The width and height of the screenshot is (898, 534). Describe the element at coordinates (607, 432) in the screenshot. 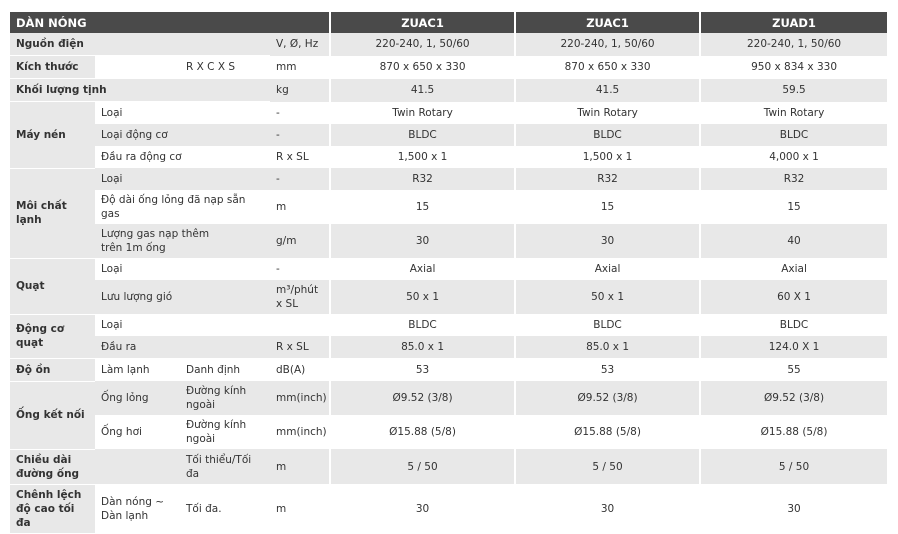

I see `value-cell: Ø15.88 (5/8)` at that location.